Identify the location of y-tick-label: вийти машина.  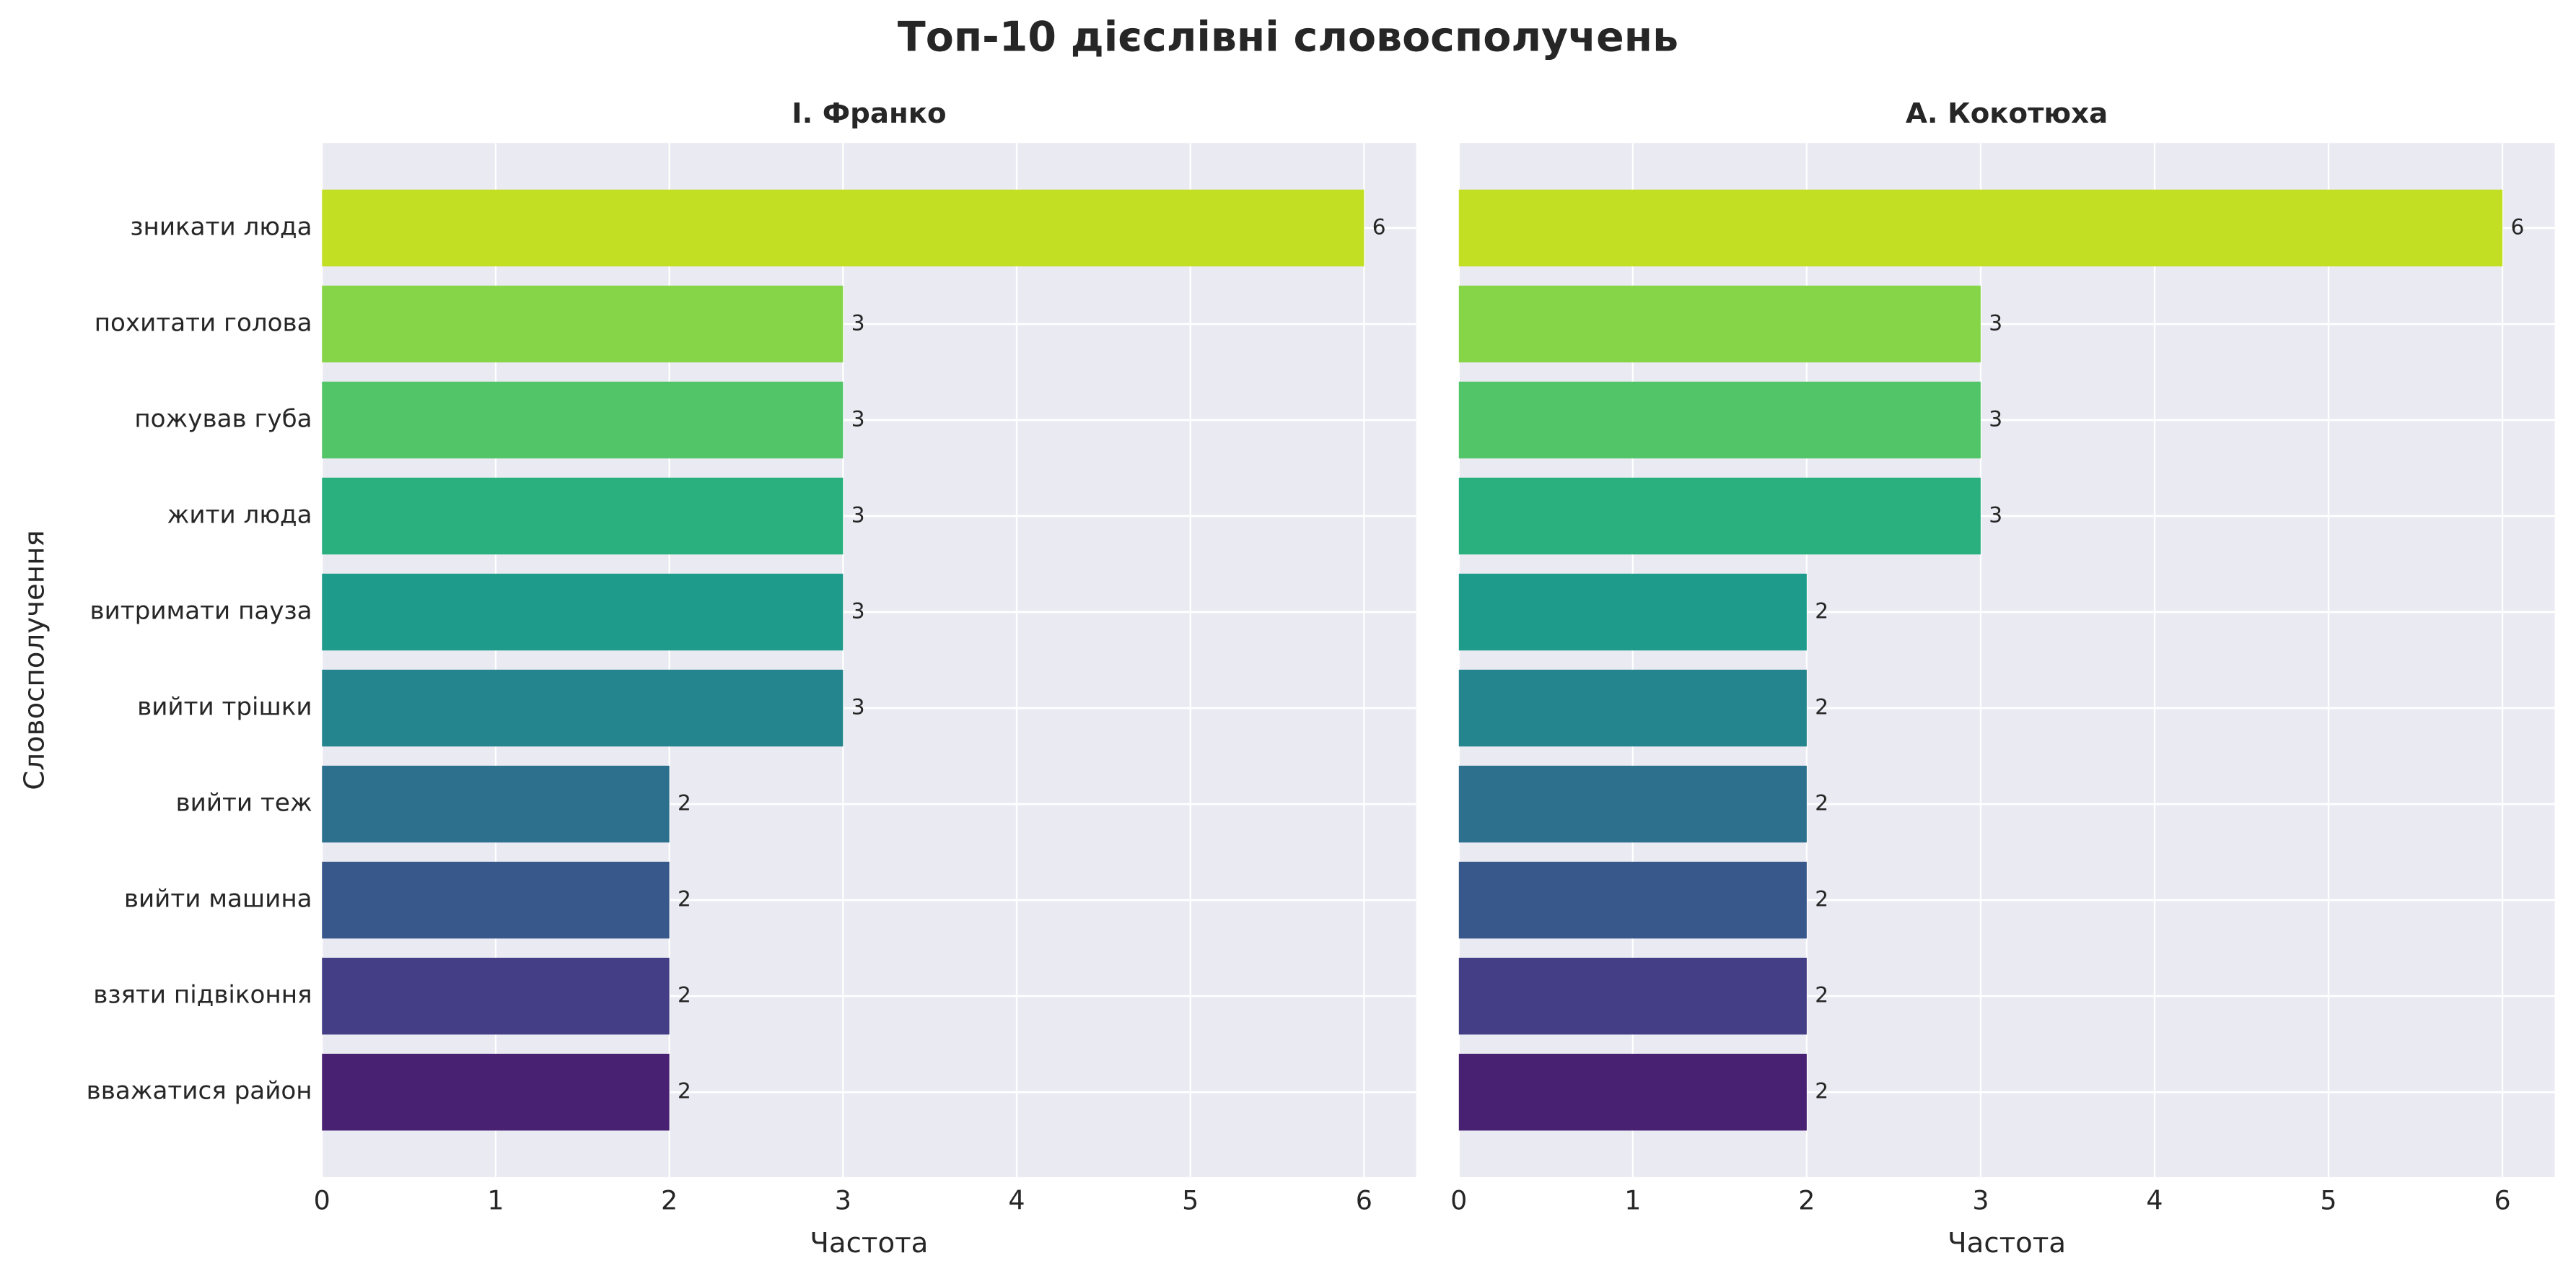
(218, 899).